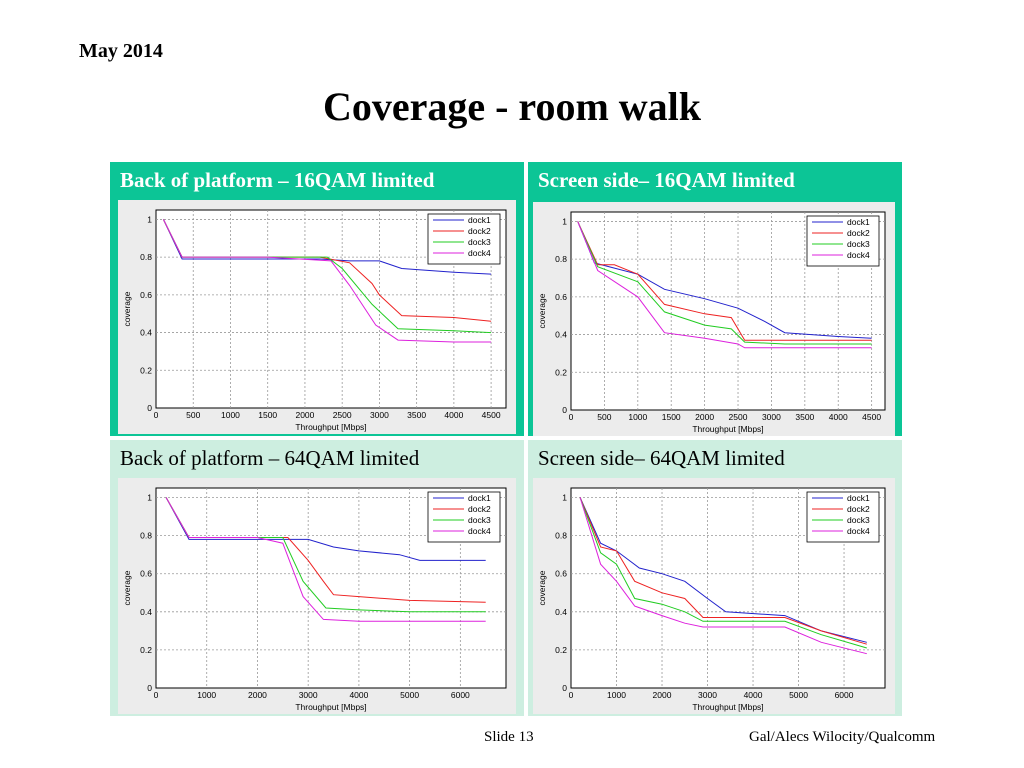  Describe the element at coordinates (267, 415) in the screenshot. I see `x-tick-label: 1500` at that location.